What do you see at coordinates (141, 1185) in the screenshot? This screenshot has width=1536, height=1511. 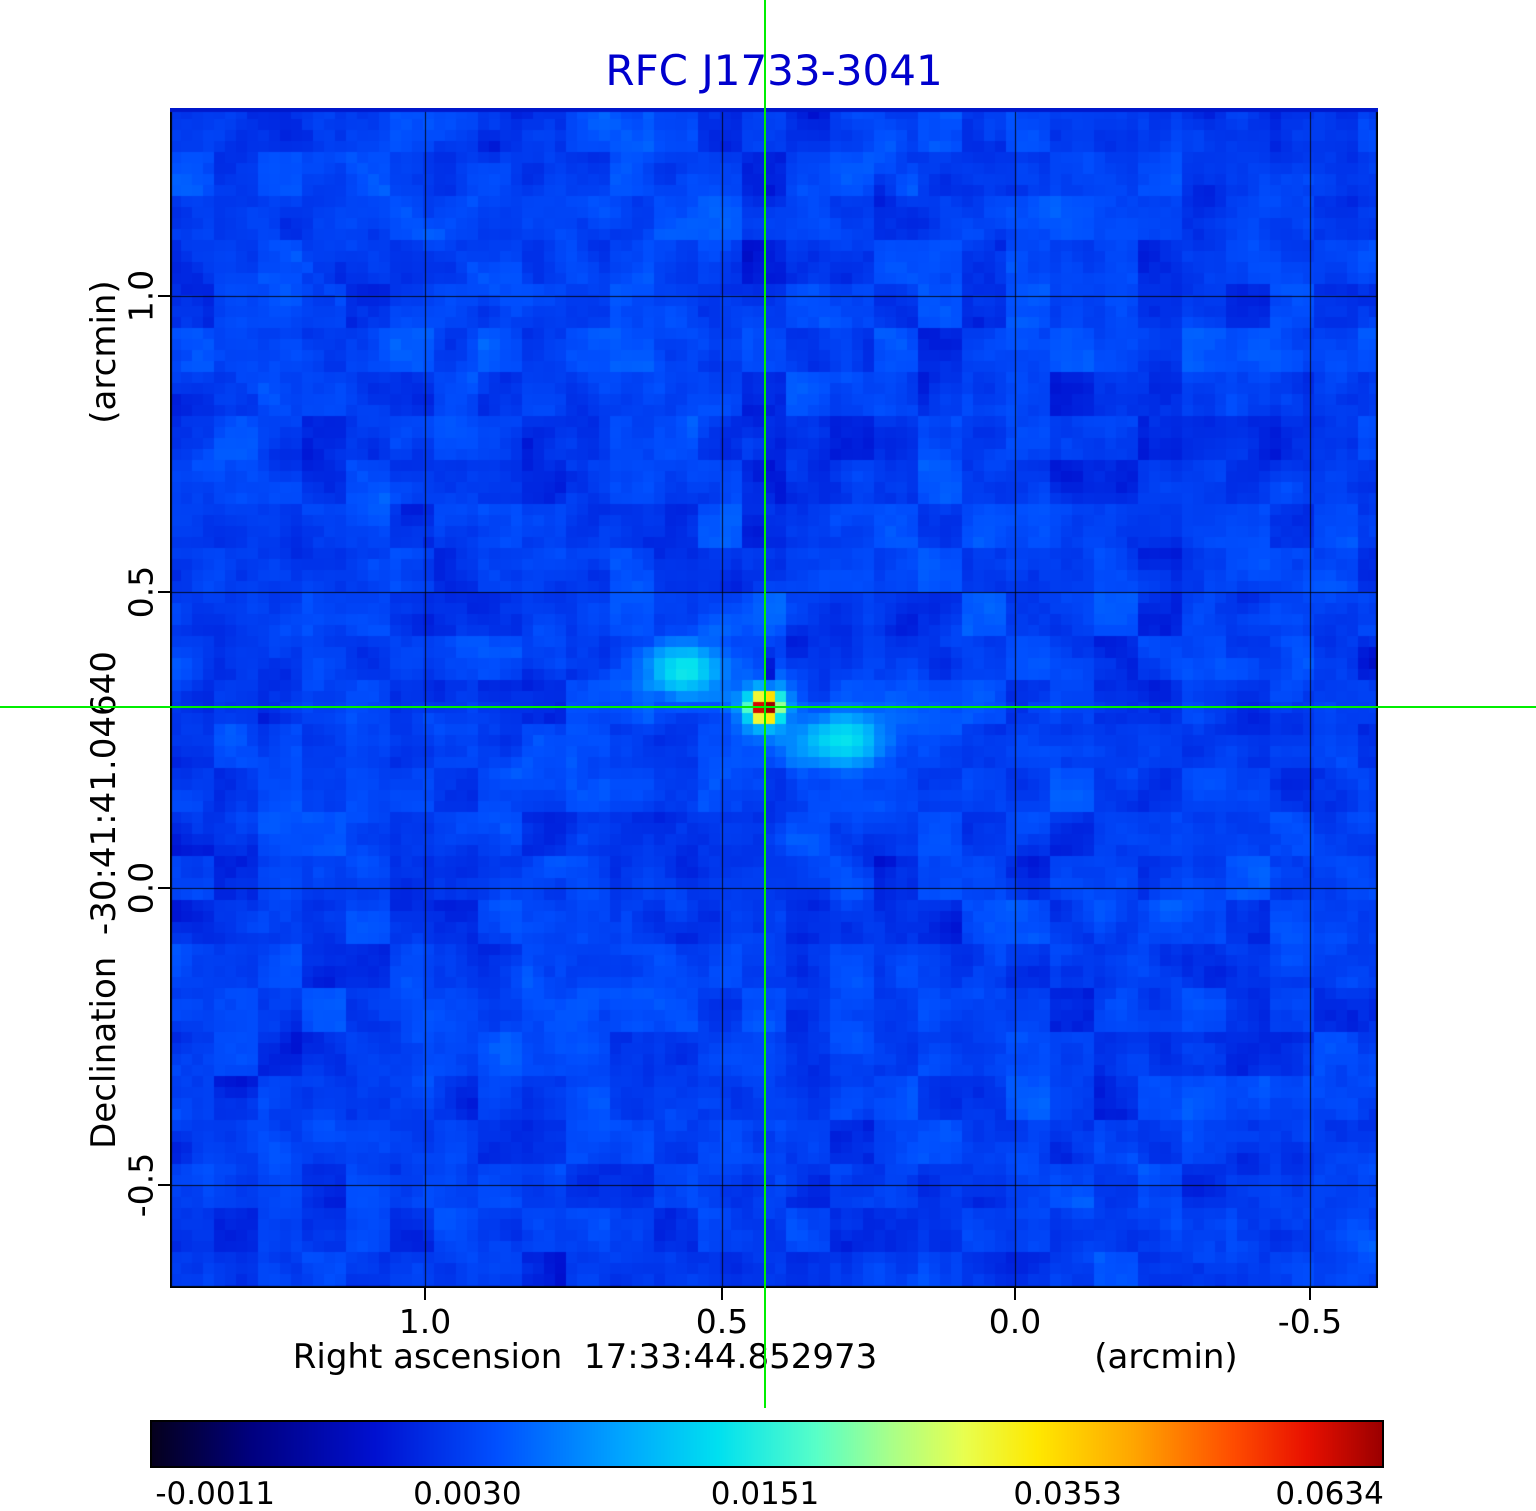 I see `y-axis-tick-label: -0.5` at bounding box center [141, 1185].